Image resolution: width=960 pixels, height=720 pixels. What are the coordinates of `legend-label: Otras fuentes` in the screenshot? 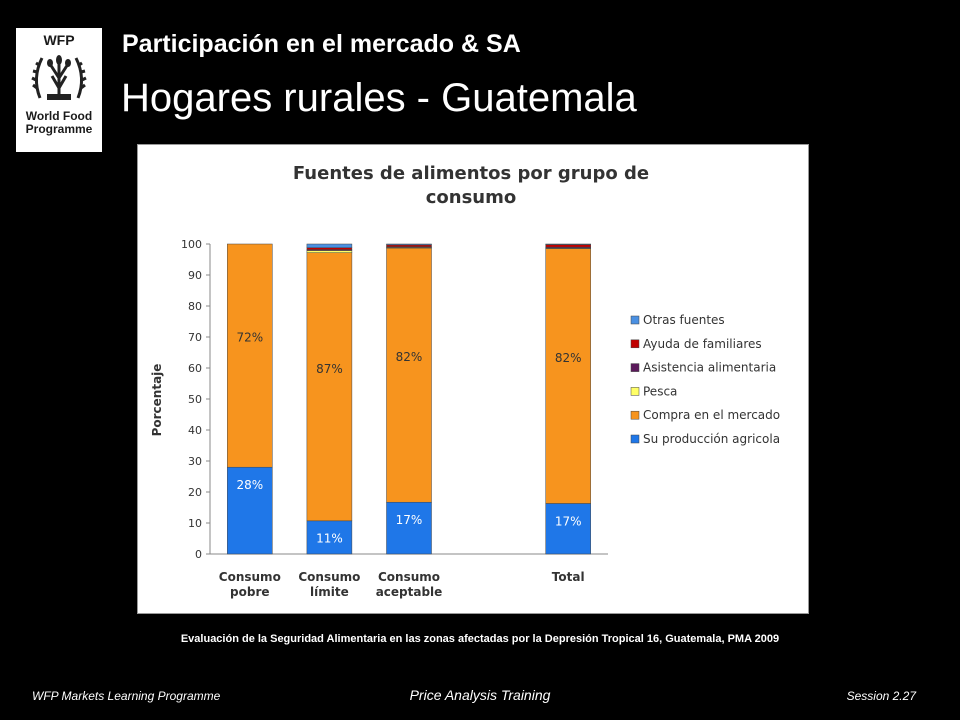 It's located at (684, 320).